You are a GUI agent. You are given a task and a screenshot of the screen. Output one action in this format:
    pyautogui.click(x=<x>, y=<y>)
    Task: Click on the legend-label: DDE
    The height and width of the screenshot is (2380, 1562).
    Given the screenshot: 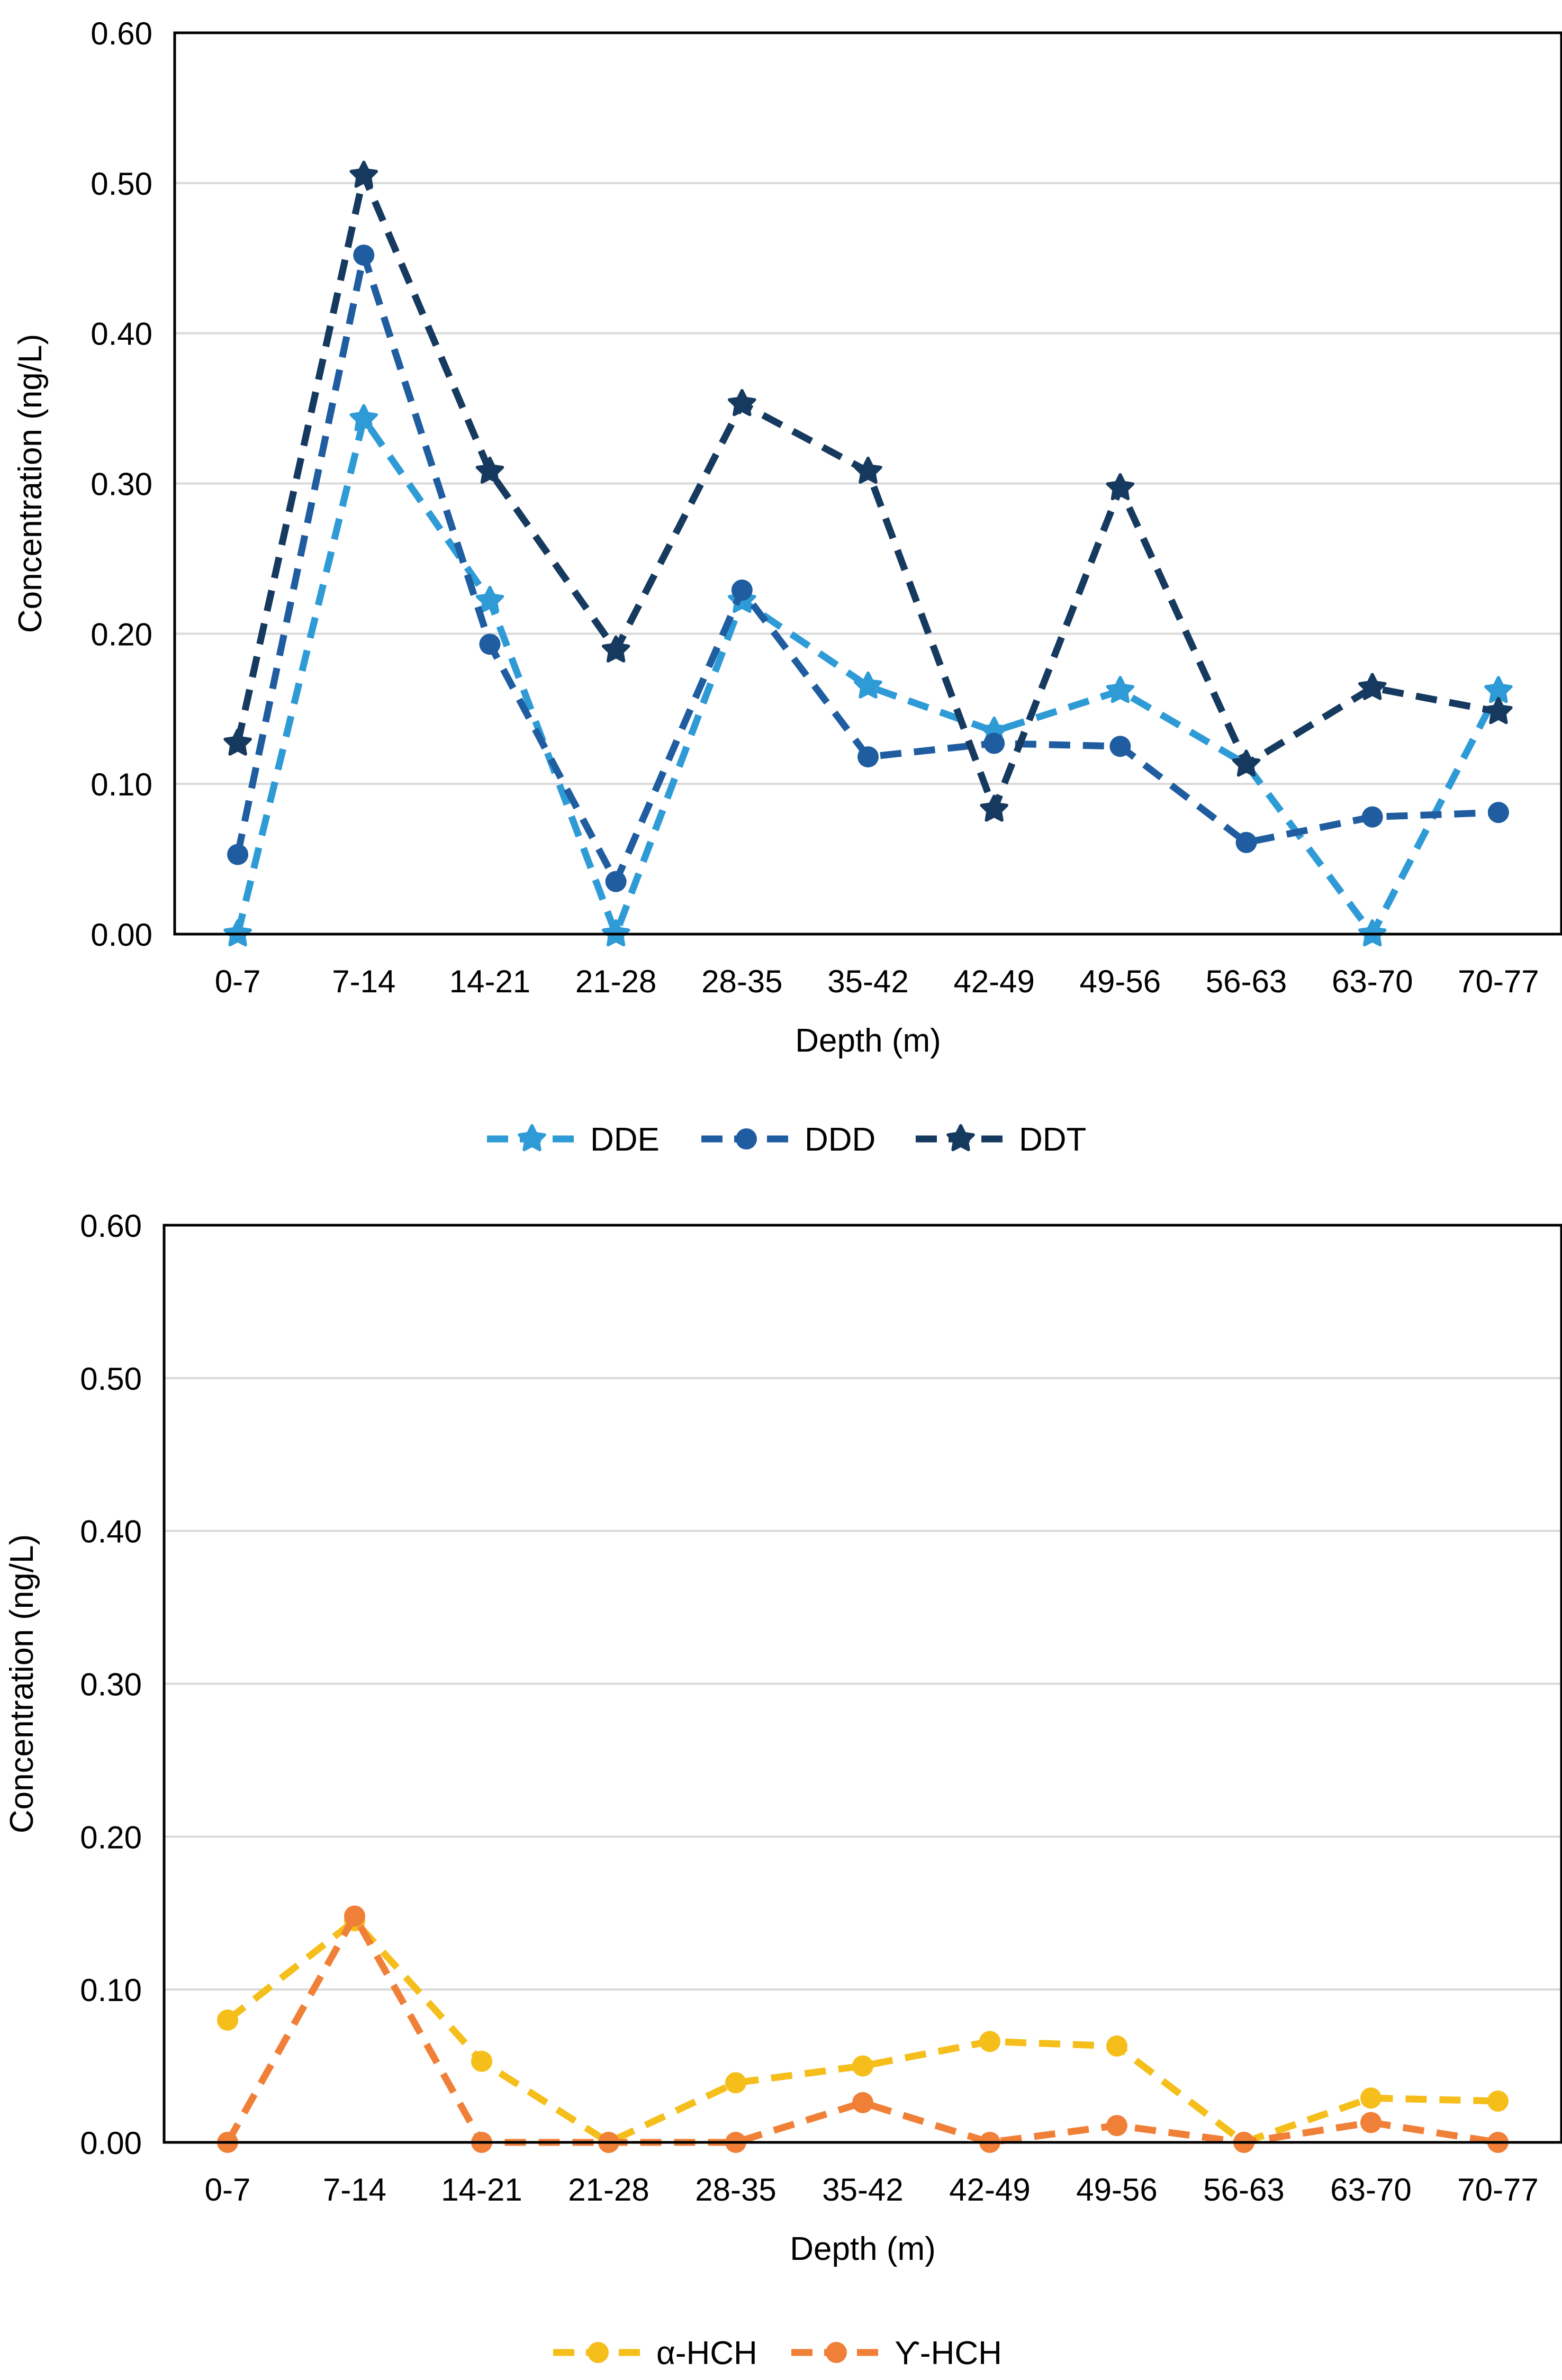 What is the action you would take?
    pyautogui.click(x=625, y=1139)
    